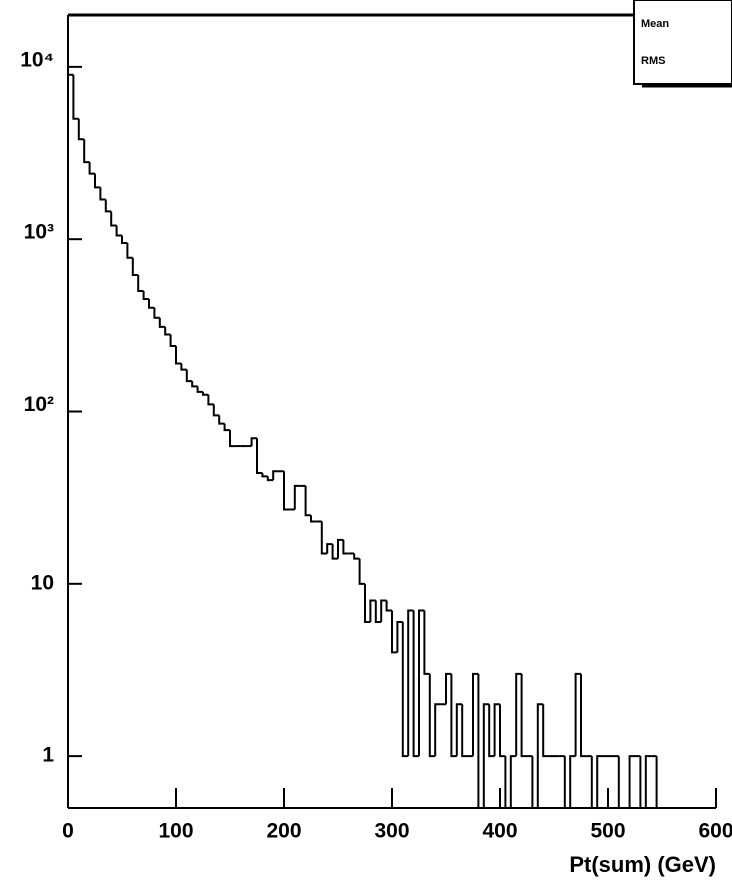  I want to click on x-tick-label: 300, so click(391, 831).